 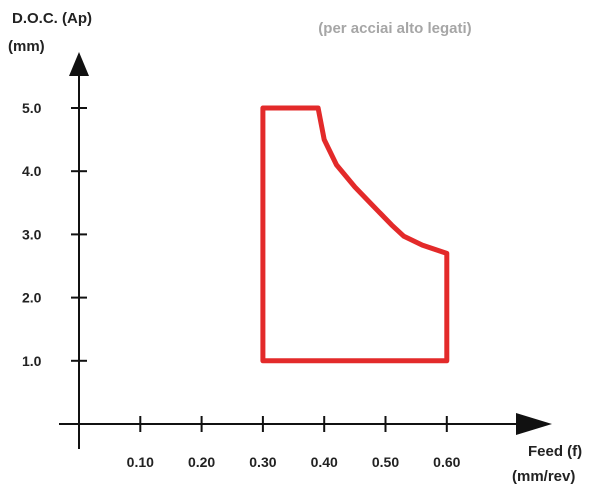 What do you see at coordinates (32, 234) in the screenshot?
I see `y-tick-label: 3.0` at bounding box center [32, 234].